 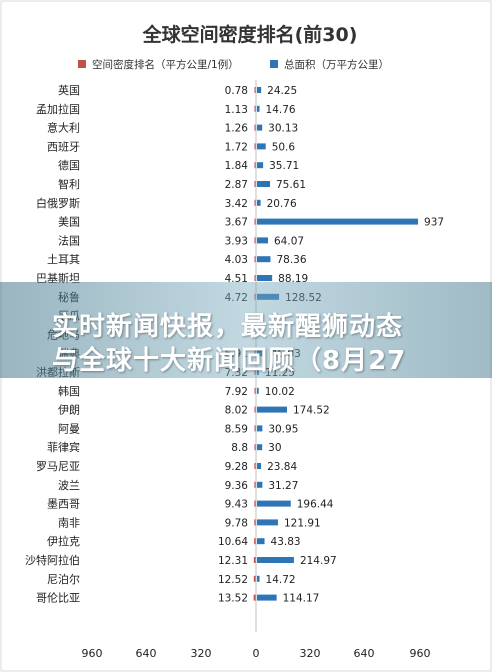 I want to click on legend: 空间密度排名（平方公里/1例） 总面积（万平方公里）, so click(x=233, y=64).